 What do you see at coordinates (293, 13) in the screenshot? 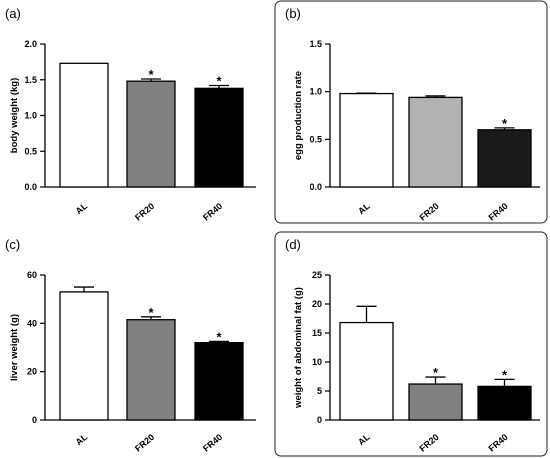
I see `panel-label: (b)` at bounding box center [293, 13].